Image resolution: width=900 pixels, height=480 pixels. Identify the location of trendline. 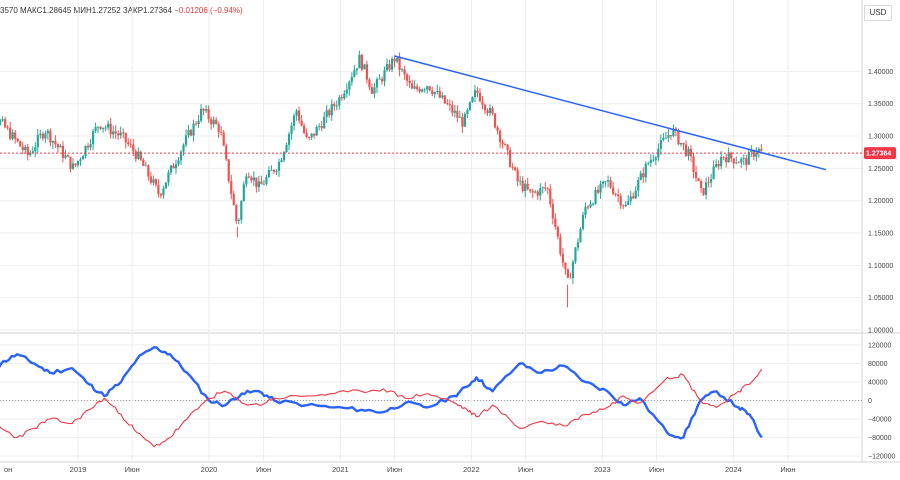
(610, 113).